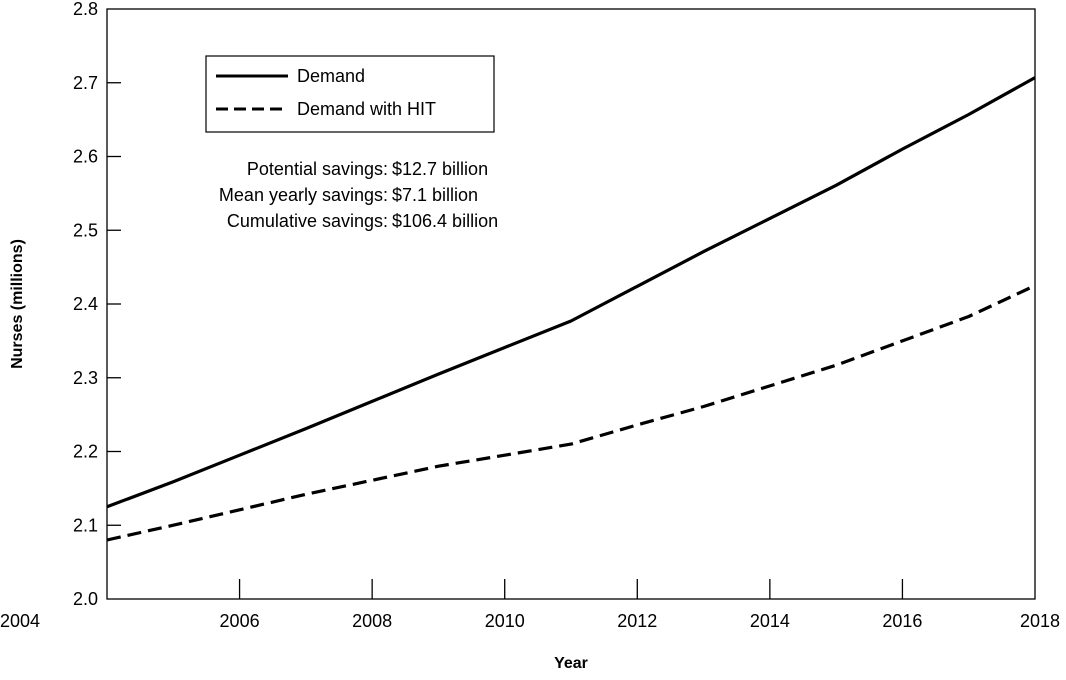 This screenshot has width=1066, height=680. I want to click on y-axis: 2.0 2.1 2.2 2.3 2.4 2.5 2.6 2.7 2.8, so click(97, 304).